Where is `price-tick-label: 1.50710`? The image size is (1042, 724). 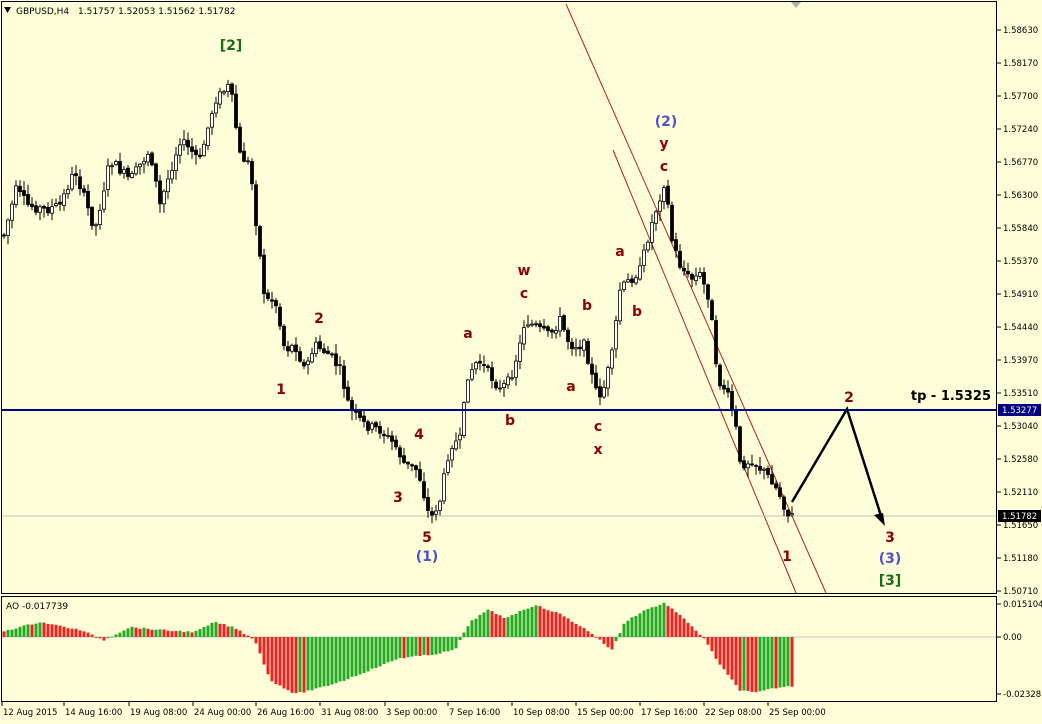
price-tick-label: 1.50710 is located at coordinates (1020, 592).